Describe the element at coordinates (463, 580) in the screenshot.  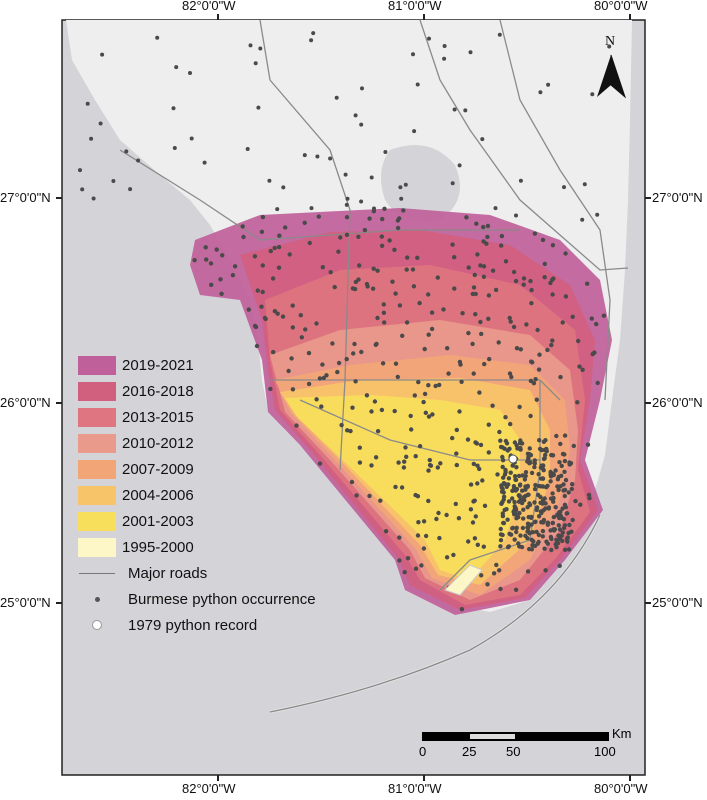
I see `record-1995-2000-area` at that location.